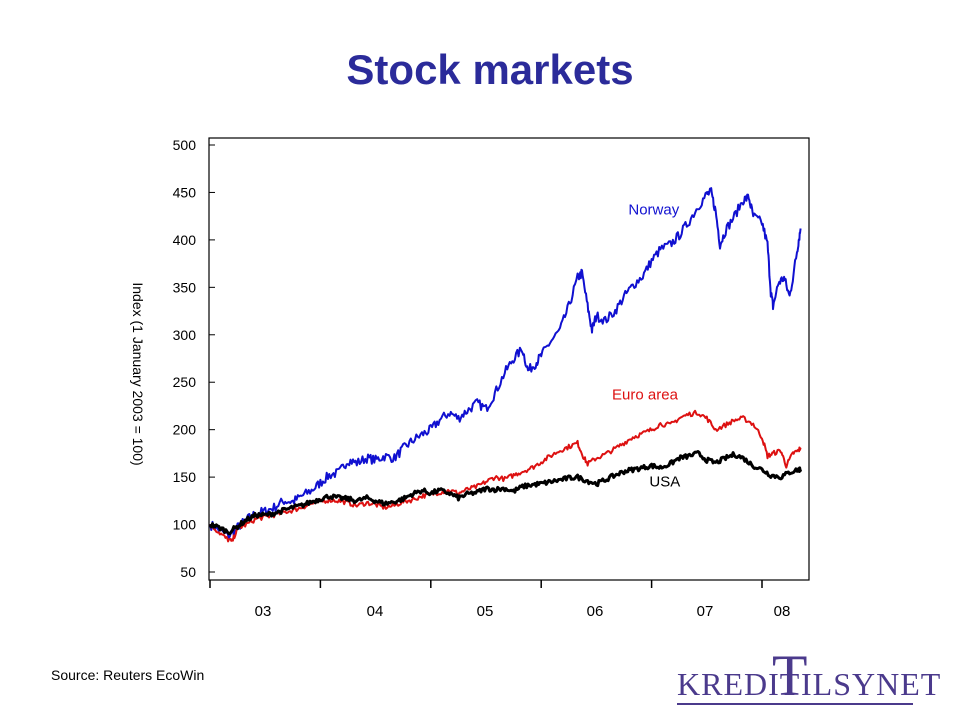 This screenshot has width=960, height=720. What do you see at coordinates (185, 382) in the screenshot?
I see `y-tick-label: 250` at bounding box center [185, 382].